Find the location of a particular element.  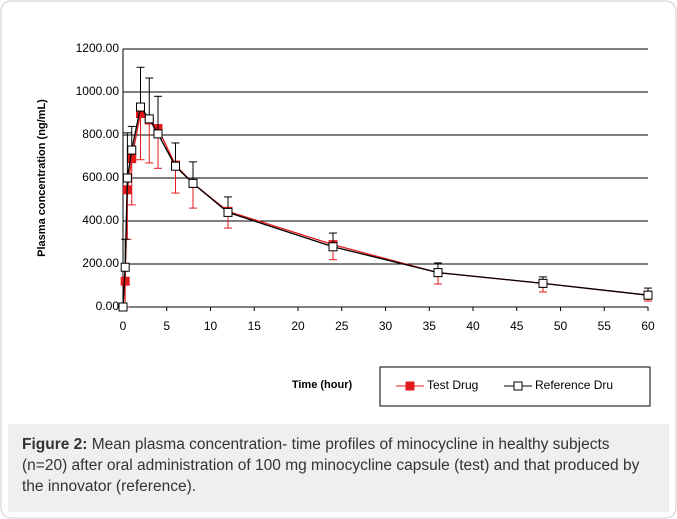

x-tick-label: 45 is located at coordinates (517, 326).